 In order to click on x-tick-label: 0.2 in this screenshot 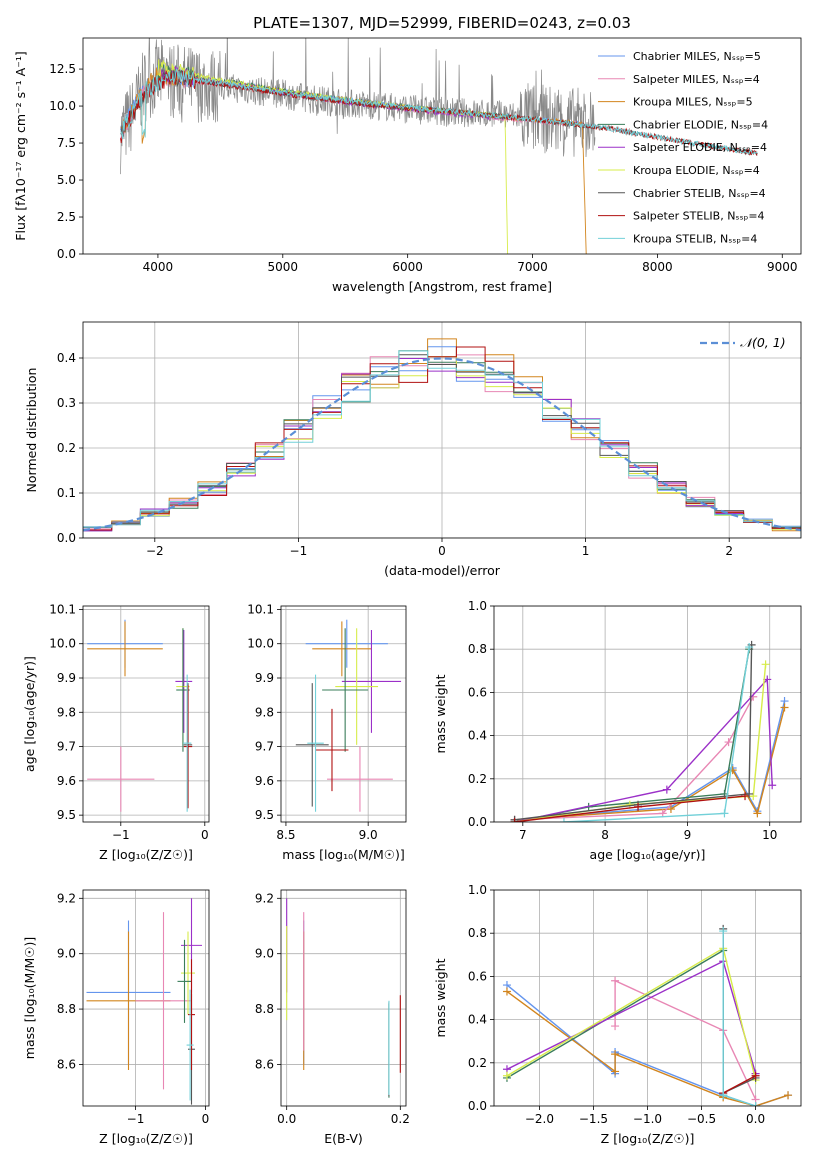, I will do `click(400, 1119)`.